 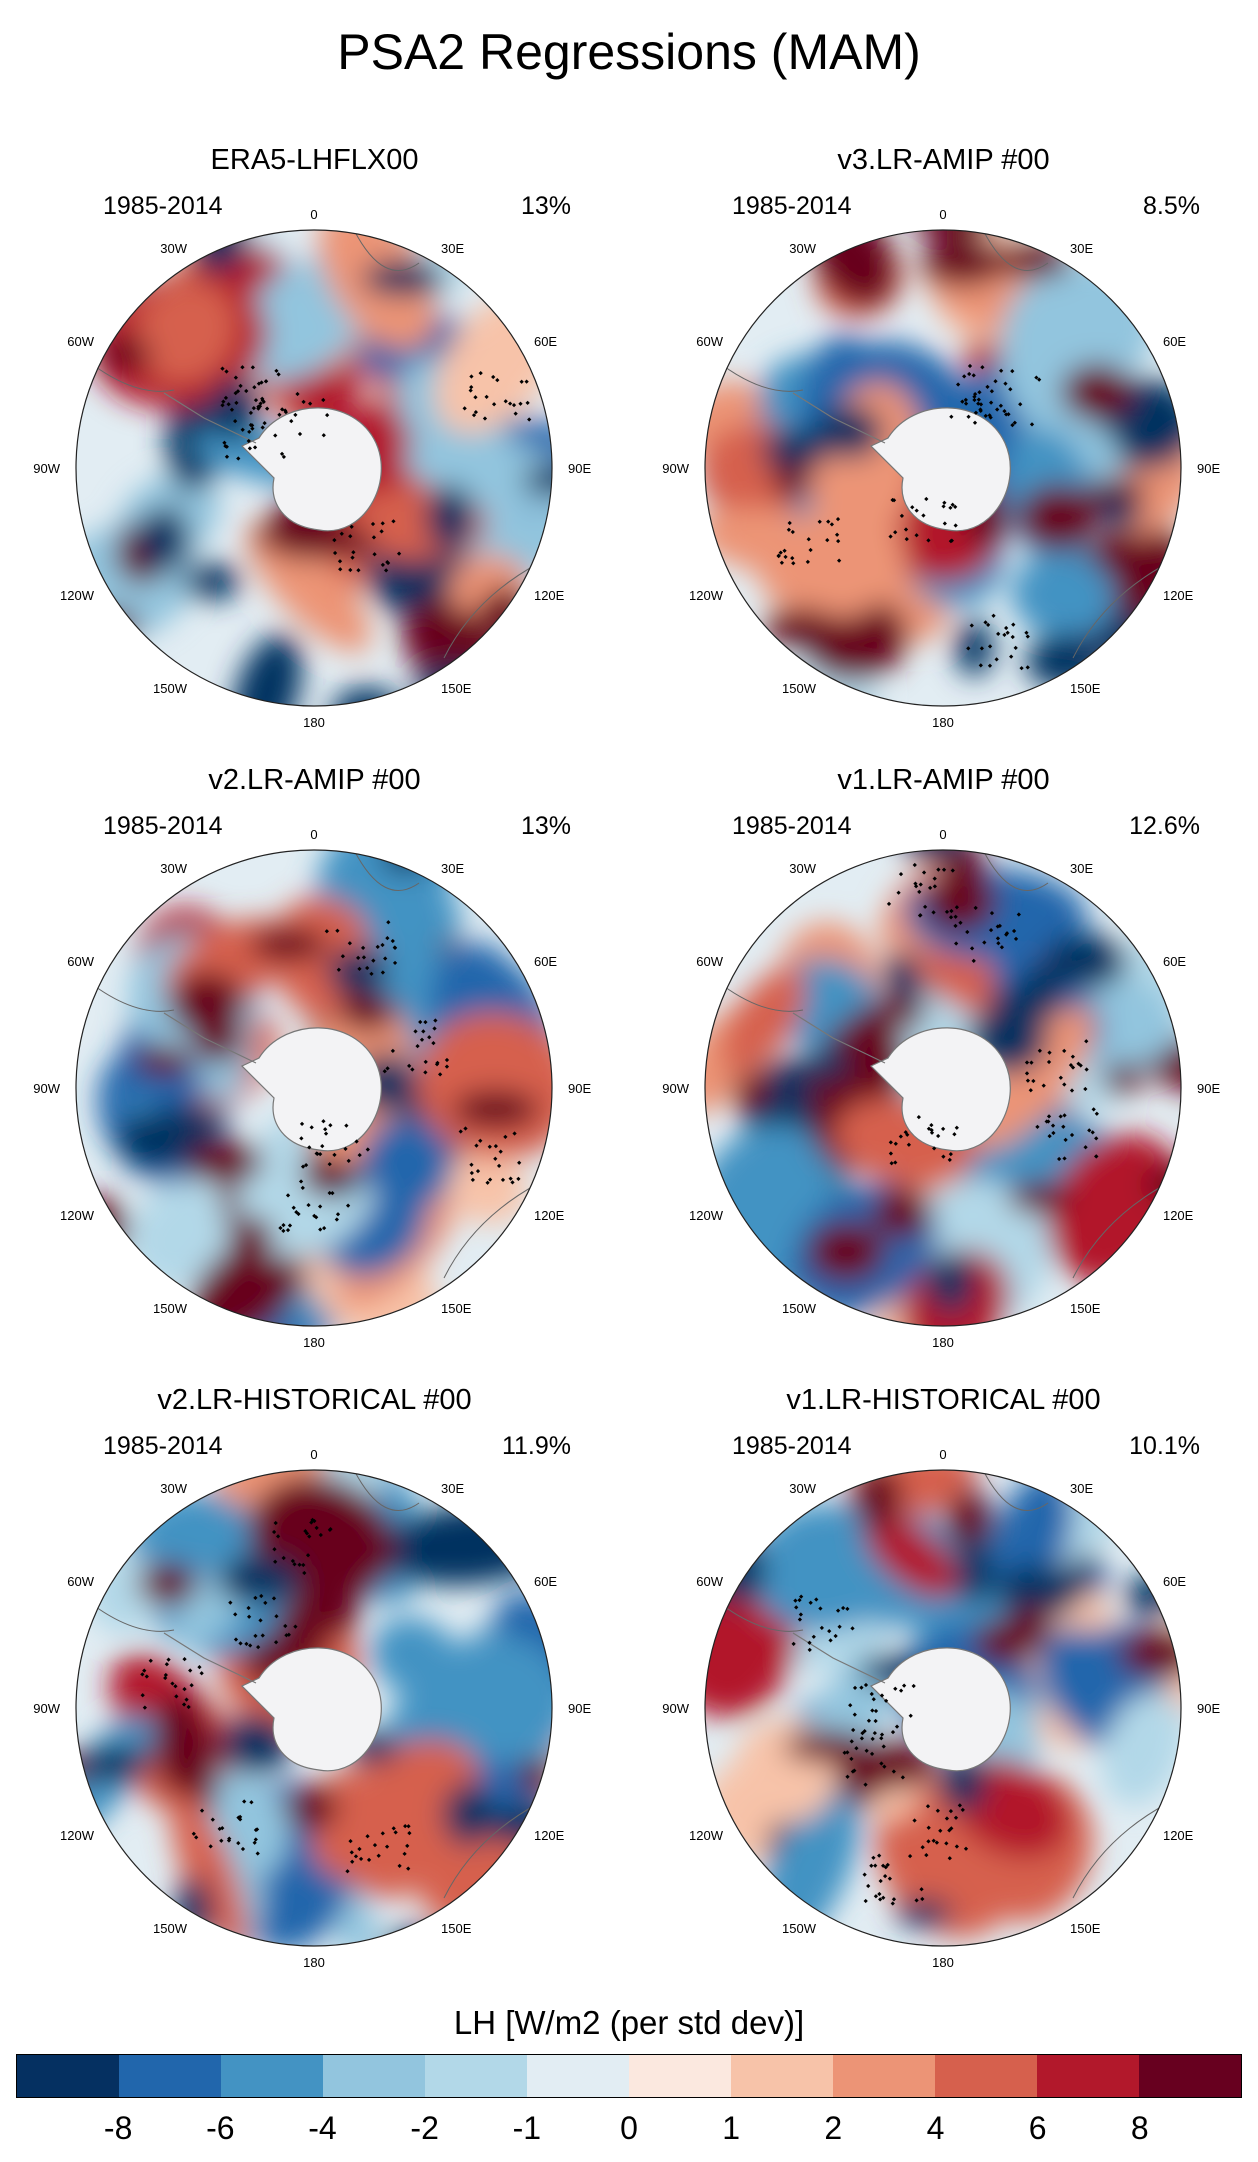 What do you see at coordinates (731, 2128) in the screenshot?
I see `colorbar-tick-label: 1` at bounding box center [731, 2128].